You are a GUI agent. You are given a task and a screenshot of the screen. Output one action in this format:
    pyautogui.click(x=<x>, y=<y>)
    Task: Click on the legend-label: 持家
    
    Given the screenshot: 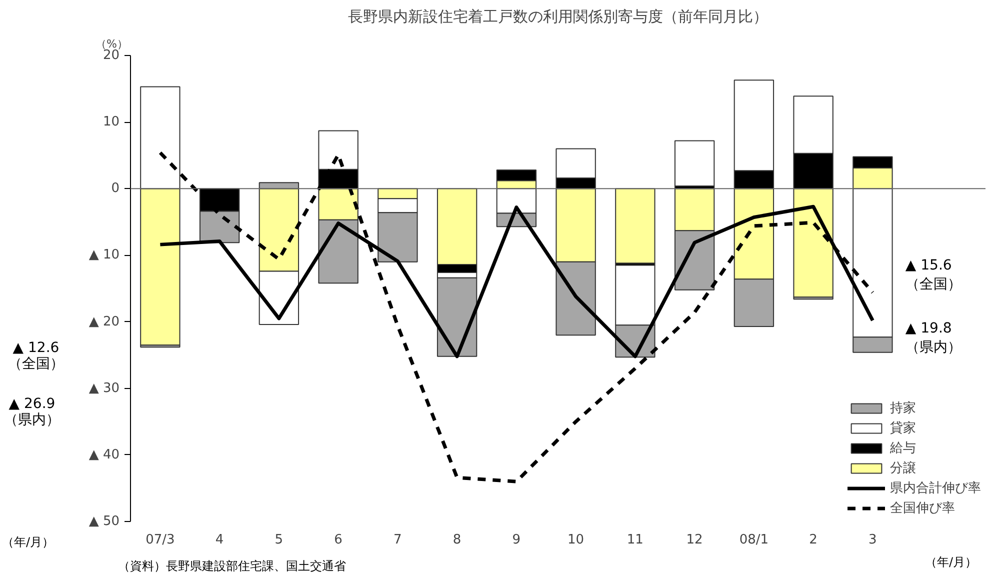 What is the action you would take?
    pyautogui.click(x=903, y=408)
    